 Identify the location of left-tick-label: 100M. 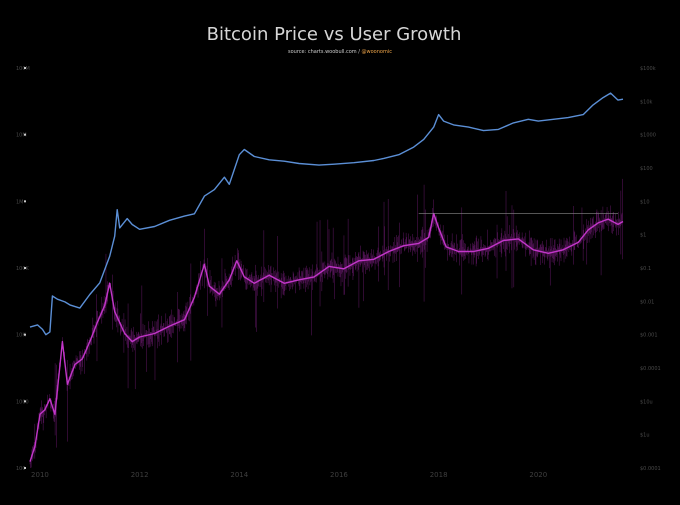
(23, 69).